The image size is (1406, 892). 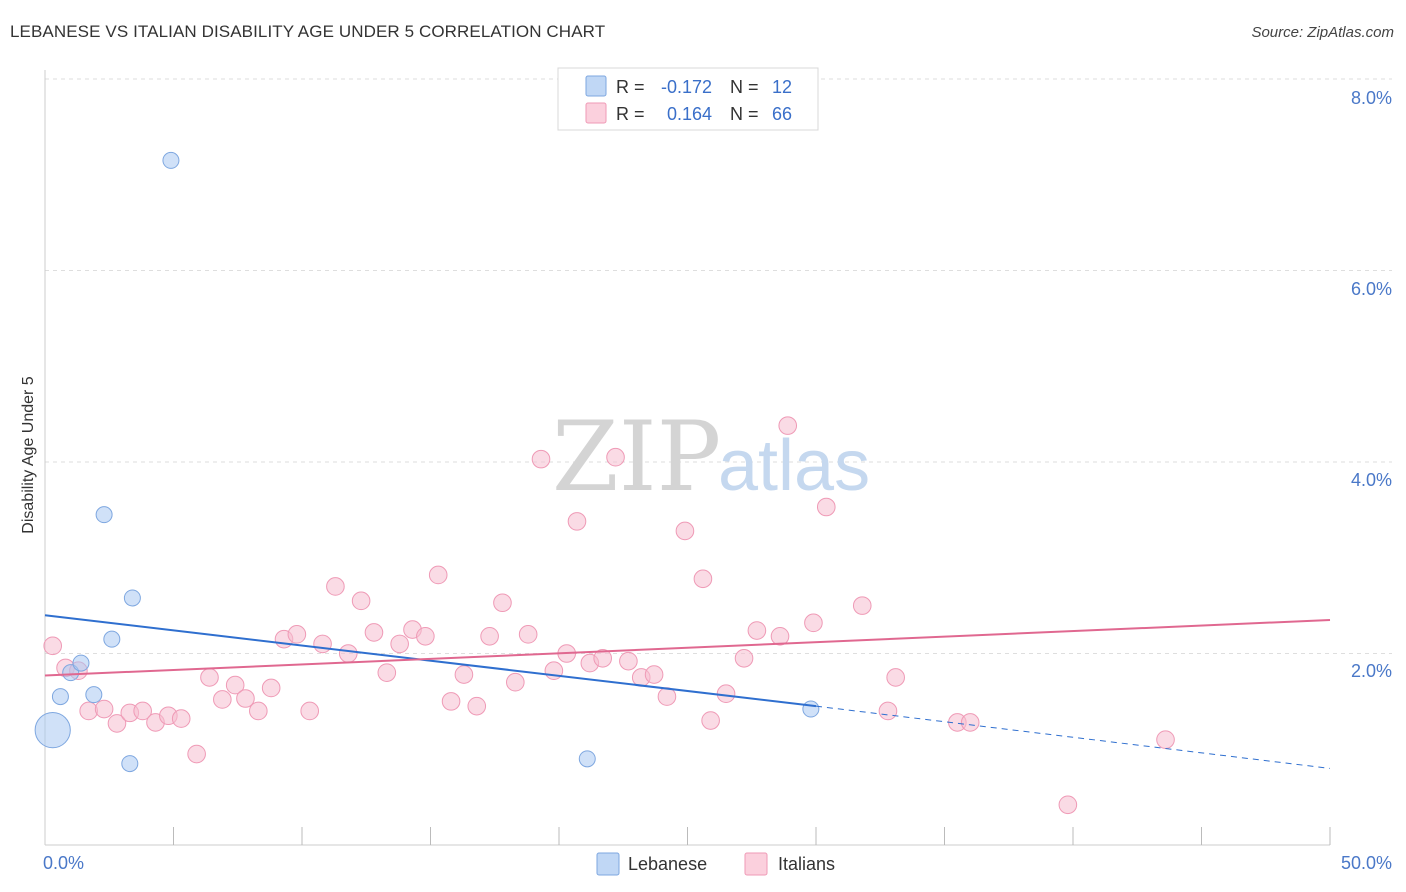 I want to click on series-legend-swatch-italians, so click(x=756, y=864).